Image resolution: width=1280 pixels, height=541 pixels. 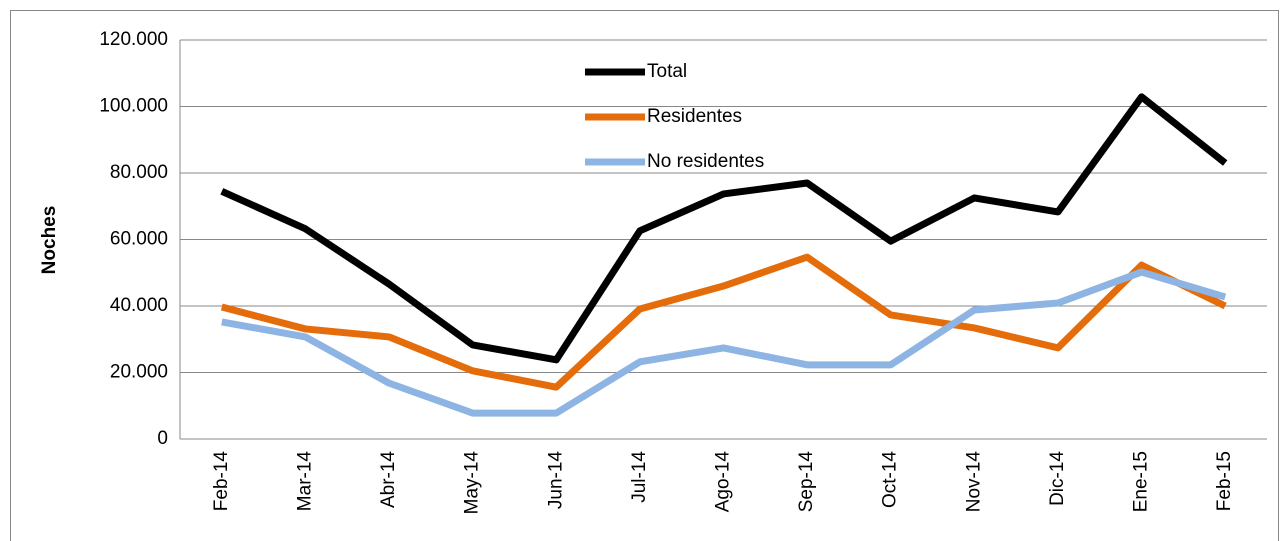 I want to click on legend-label: Total, so click(x=667, y=71).